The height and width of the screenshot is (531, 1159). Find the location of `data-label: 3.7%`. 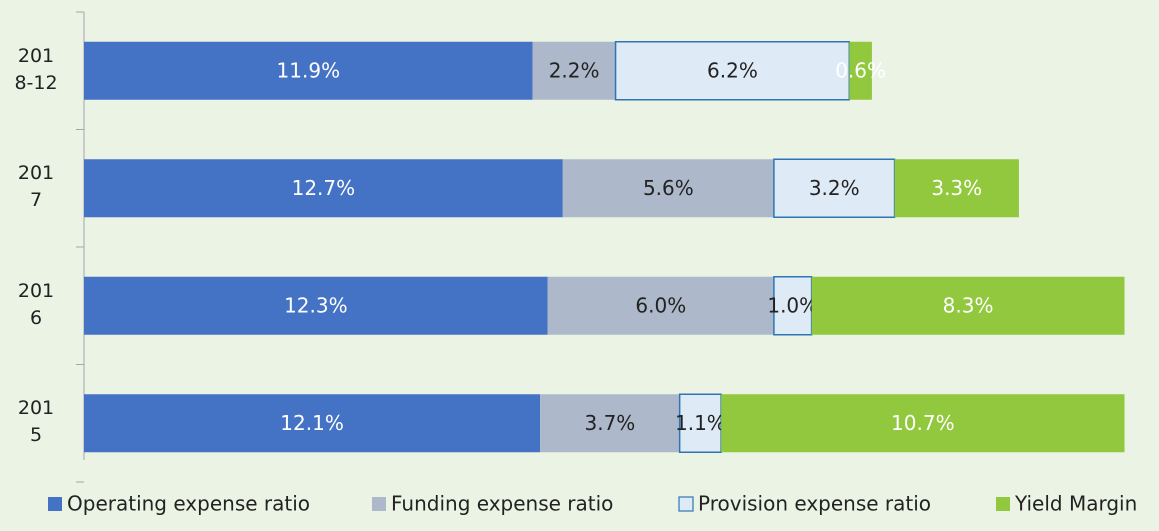

data-label: 3.7% is located at coordinates (610, 423).